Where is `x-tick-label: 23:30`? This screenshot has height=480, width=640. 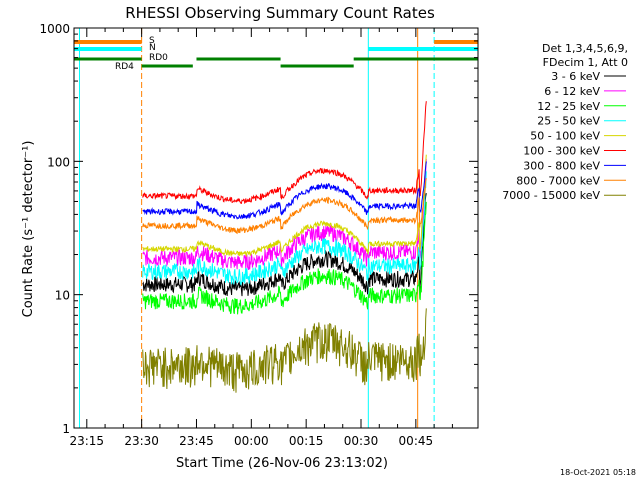 x-tick-label: 23:30 is located at coordinates (141, 441).